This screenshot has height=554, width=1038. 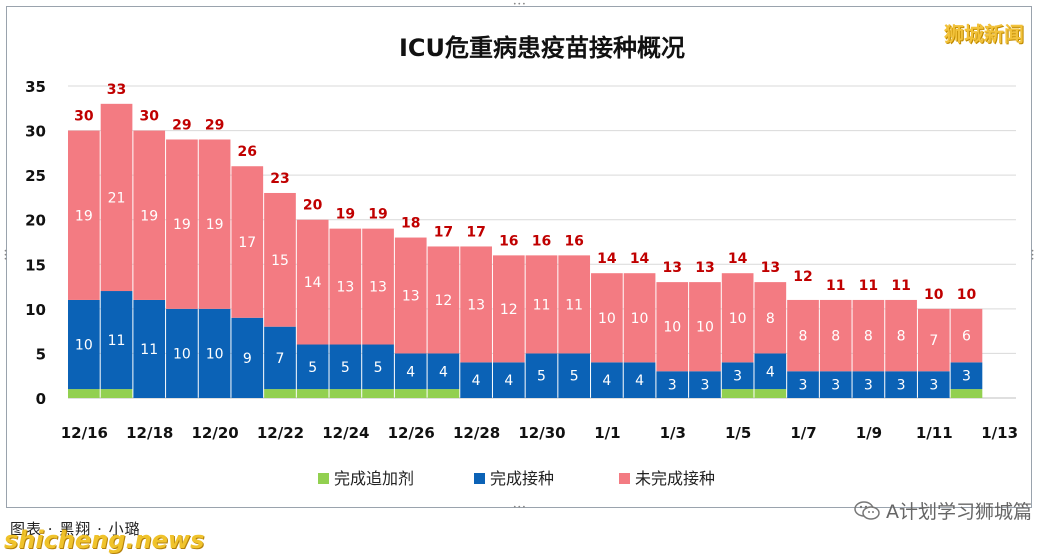 I want to click on total-label: 12, so click(x=802, y=277).